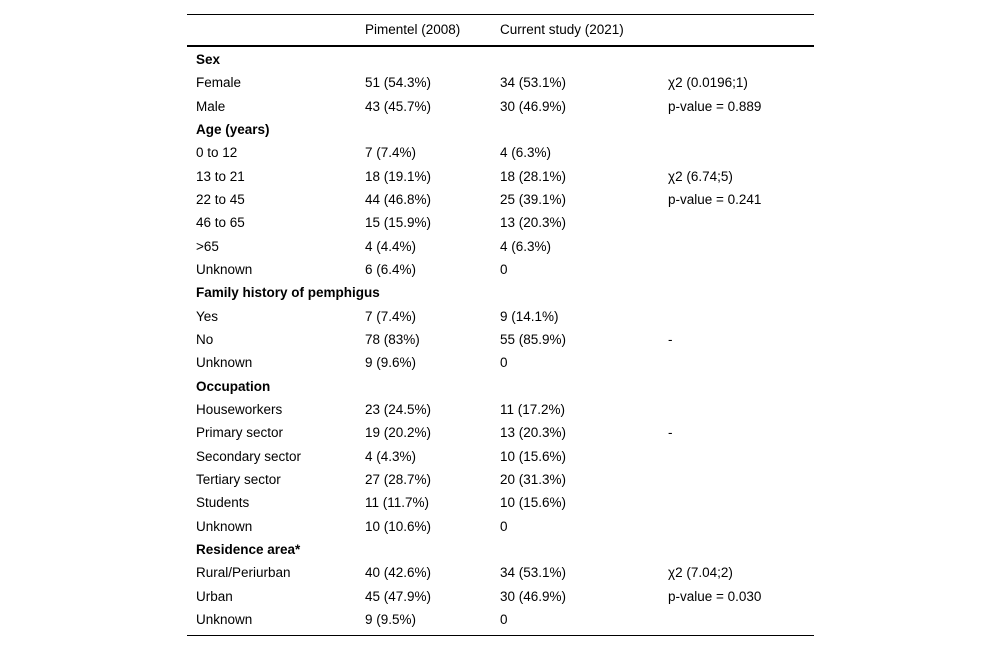 The image size is (1000, 645). Describe the element at coordinates (391, 363) in the screenshot. I see `pimentel-value: 9 (9.6%)` at that location.